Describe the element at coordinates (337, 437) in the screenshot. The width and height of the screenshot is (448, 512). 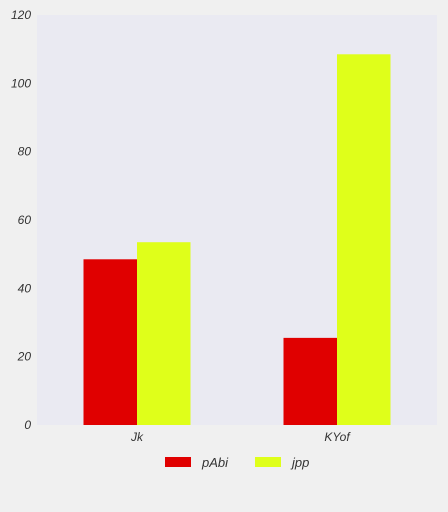
I see `x-tick-label: KYof` at that location.